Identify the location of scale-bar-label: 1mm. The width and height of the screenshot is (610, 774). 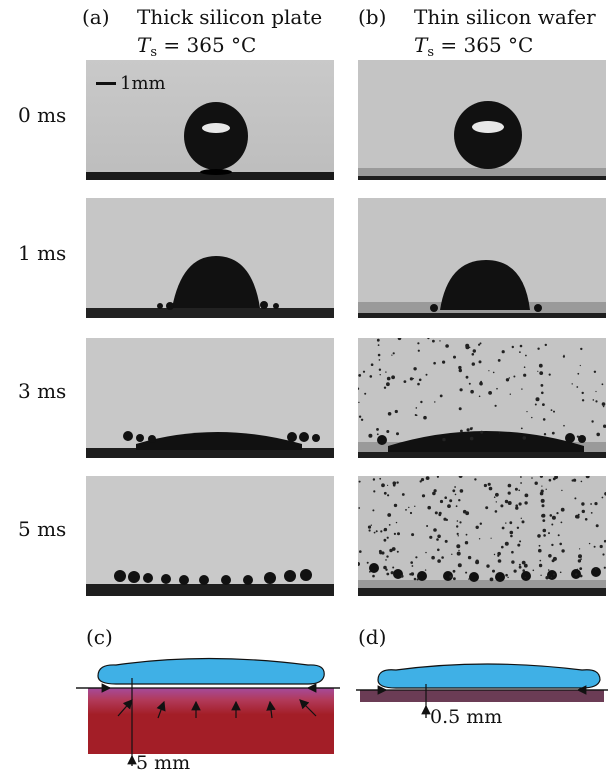
(143, 83).